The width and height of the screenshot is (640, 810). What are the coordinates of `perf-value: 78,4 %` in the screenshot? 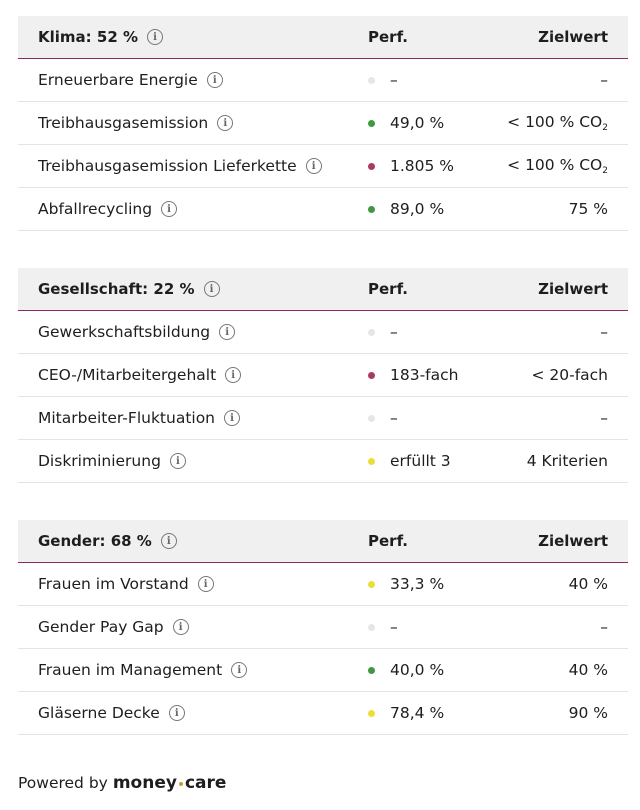 It's located at (417, 713).